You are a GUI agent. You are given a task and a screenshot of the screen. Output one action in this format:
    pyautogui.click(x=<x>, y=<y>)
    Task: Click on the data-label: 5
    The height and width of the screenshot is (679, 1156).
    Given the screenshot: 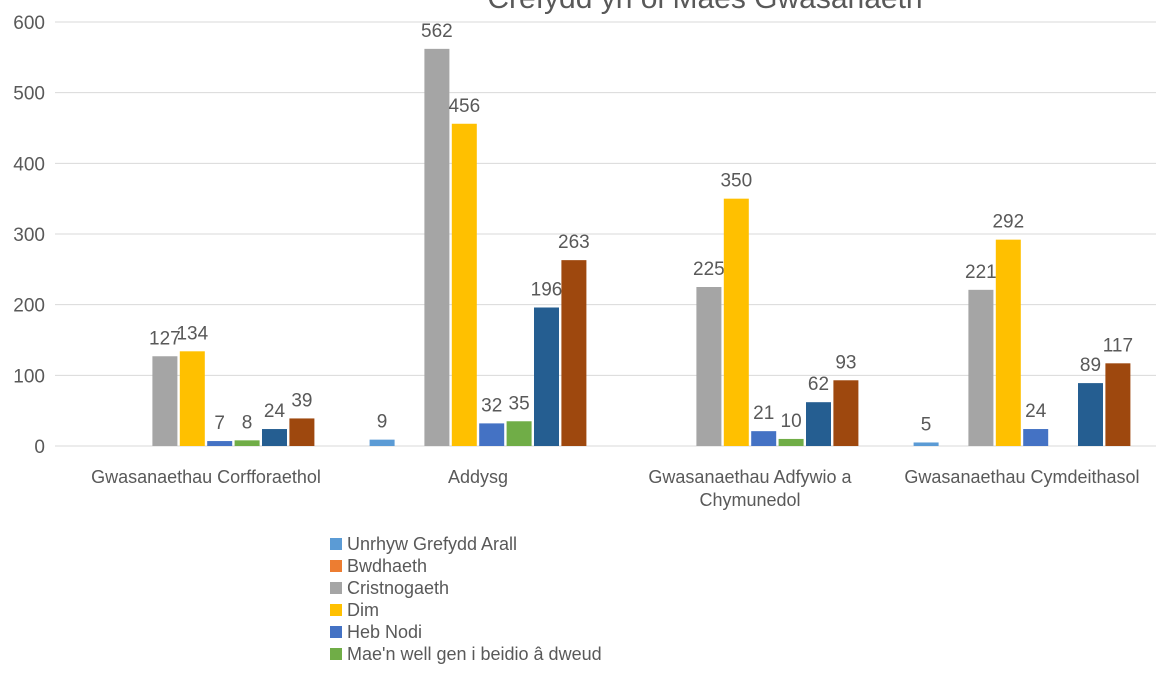 What is the action you would take?
    pyautogui.click(x=926, y=424)
    